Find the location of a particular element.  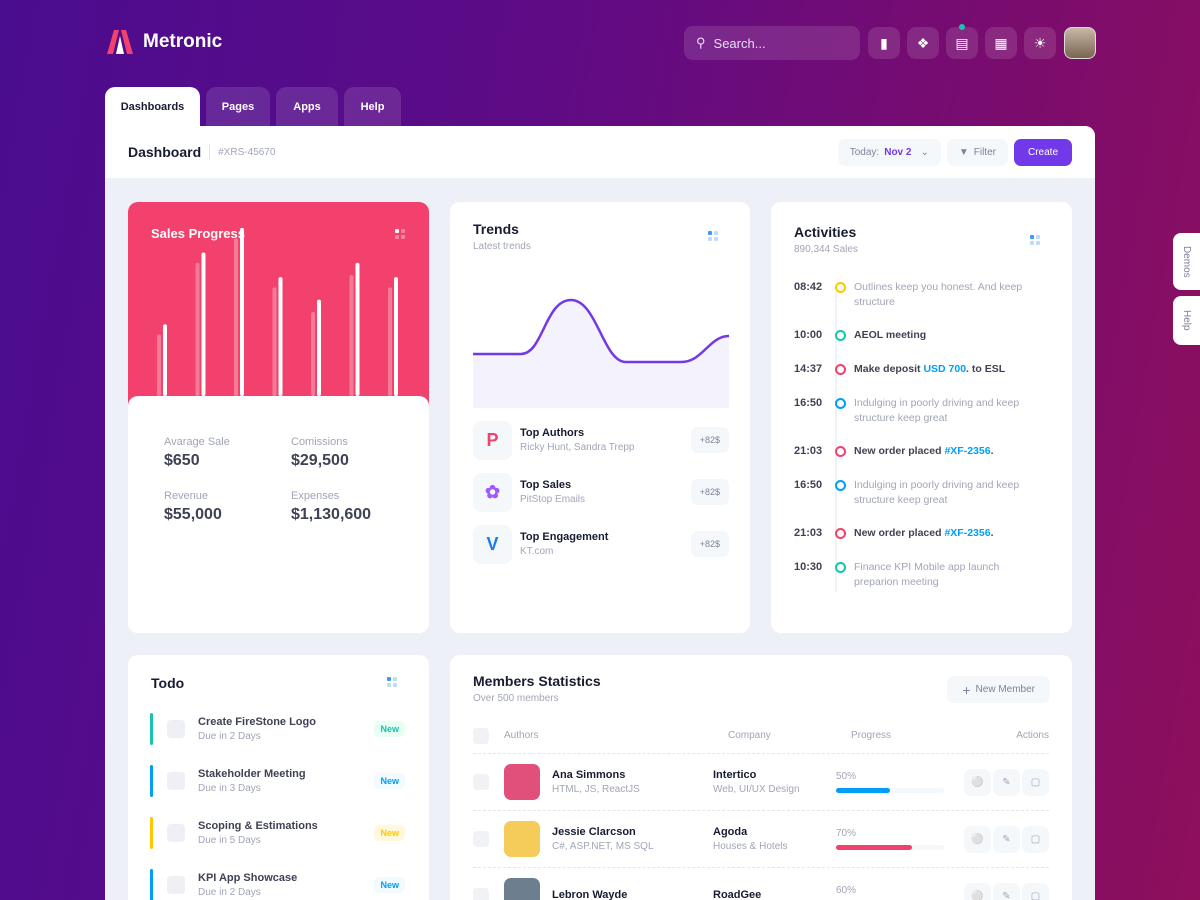

members-title: Members Statistics is located at coordinates (537, 681).